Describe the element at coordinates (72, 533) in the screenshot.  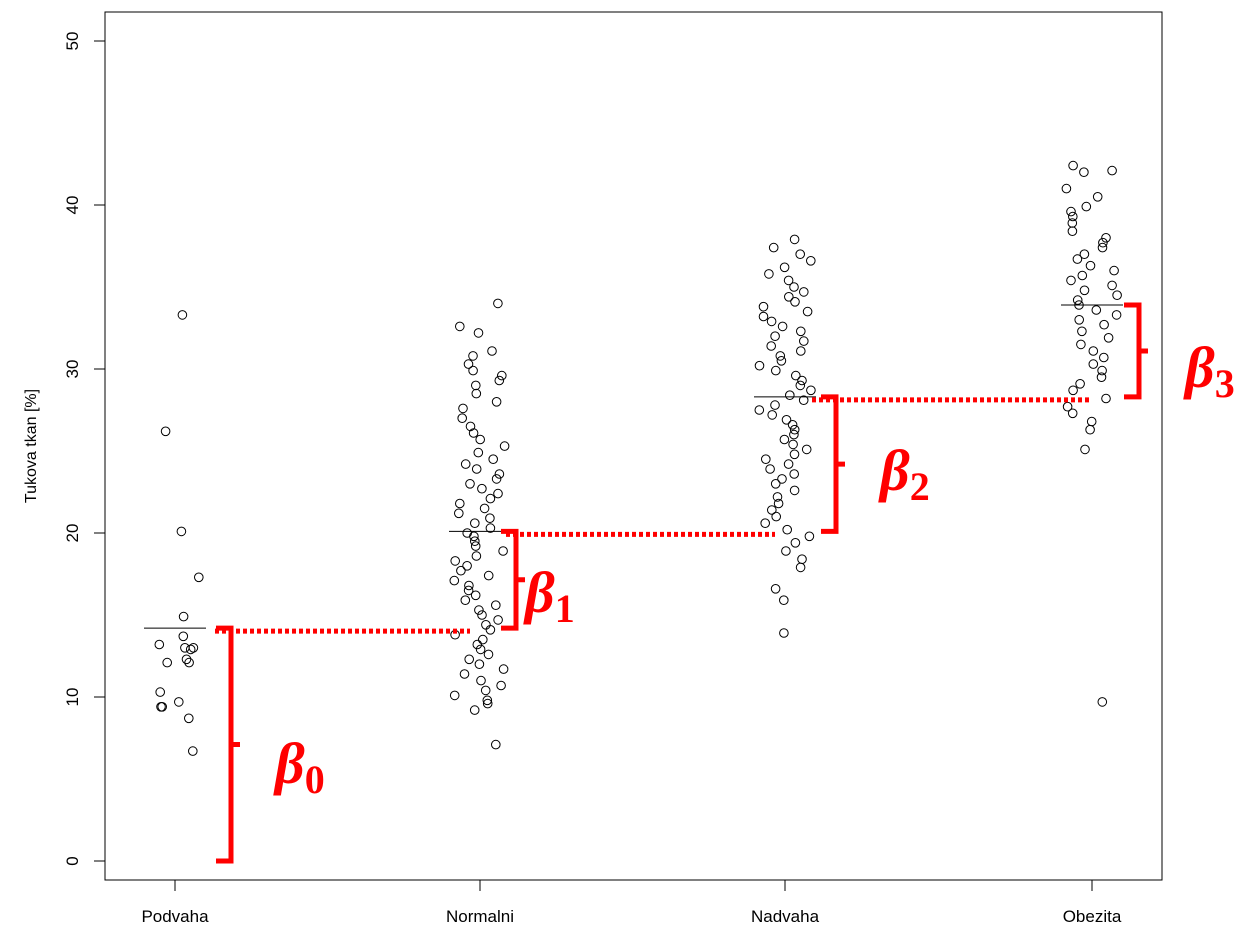
I see `y-tick-label: 20` at that location.